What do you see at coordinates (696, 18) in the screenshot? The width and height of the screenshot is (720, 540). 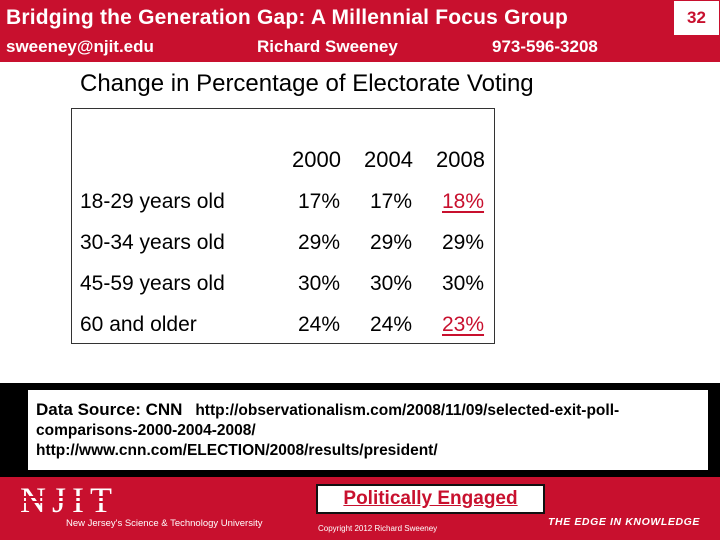 I see `slide-number: 32` at bounding box center [696, 18].